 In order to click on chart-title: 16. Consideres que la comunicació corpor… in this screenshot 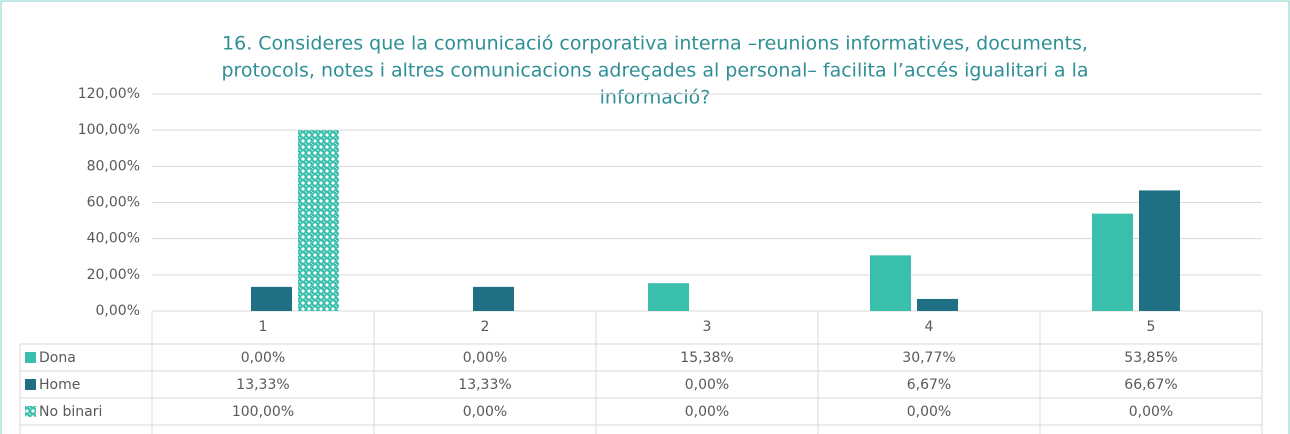, I will do `click(655, 44)`.